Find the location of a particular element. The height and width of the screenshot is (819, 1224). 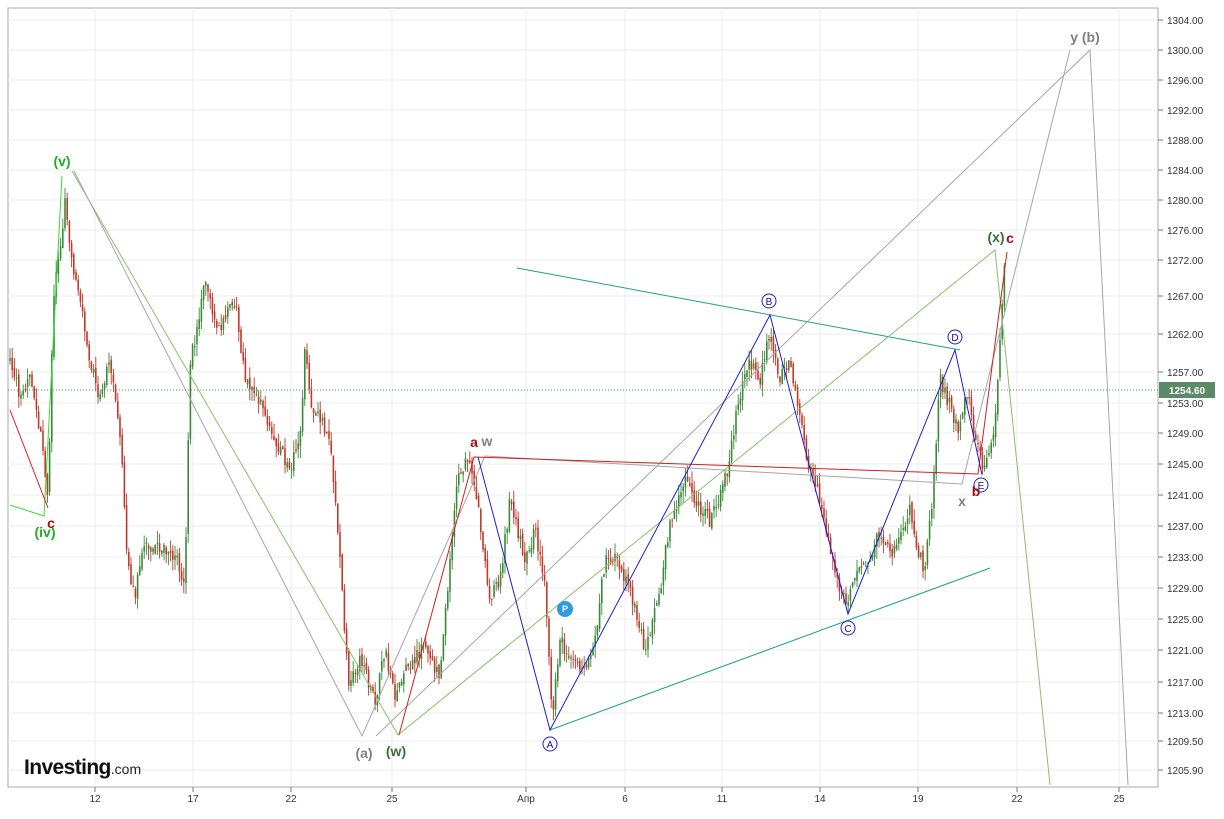

y-tick-label: 1292.00 is located at coordinates (1185, 111).